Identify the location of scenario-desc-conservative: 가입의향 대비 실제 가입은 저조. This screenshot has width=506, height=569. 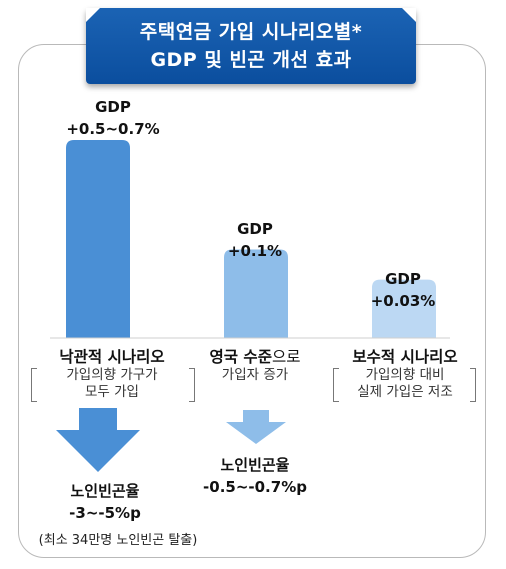
(405, 384).